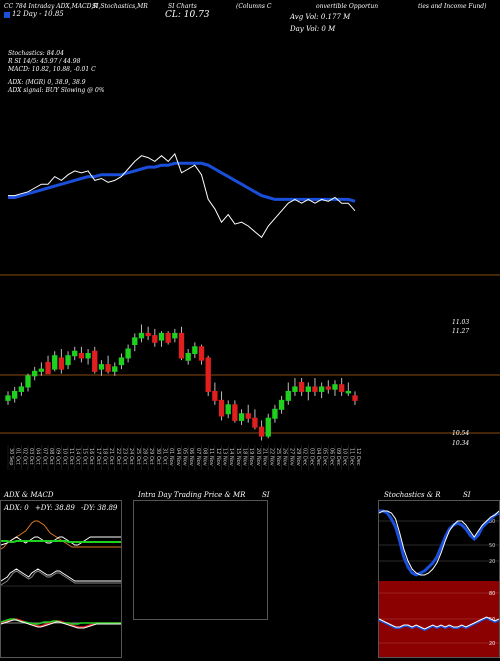  Describe the element at coordinates (439, 624) in the screenshot. I see `rsi-line` at that location.